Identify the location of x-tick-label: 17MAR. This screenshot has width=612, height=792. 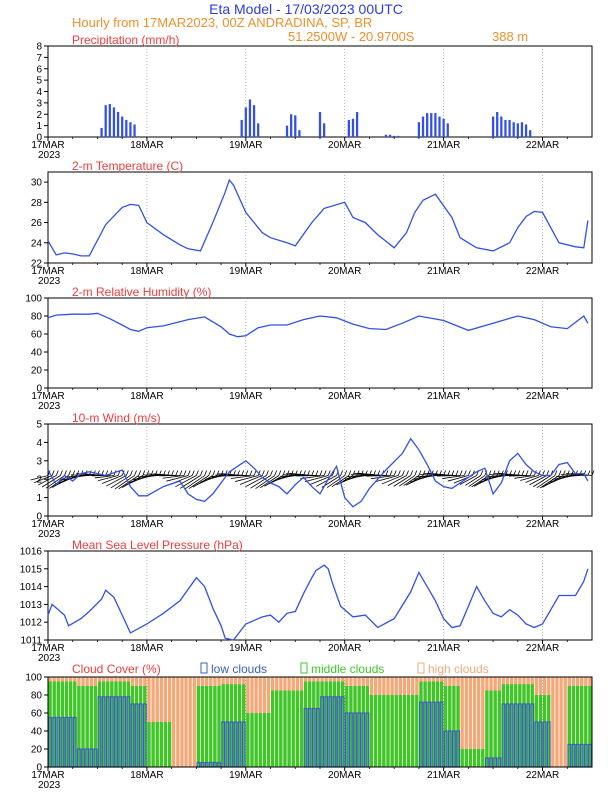
(47, 524).